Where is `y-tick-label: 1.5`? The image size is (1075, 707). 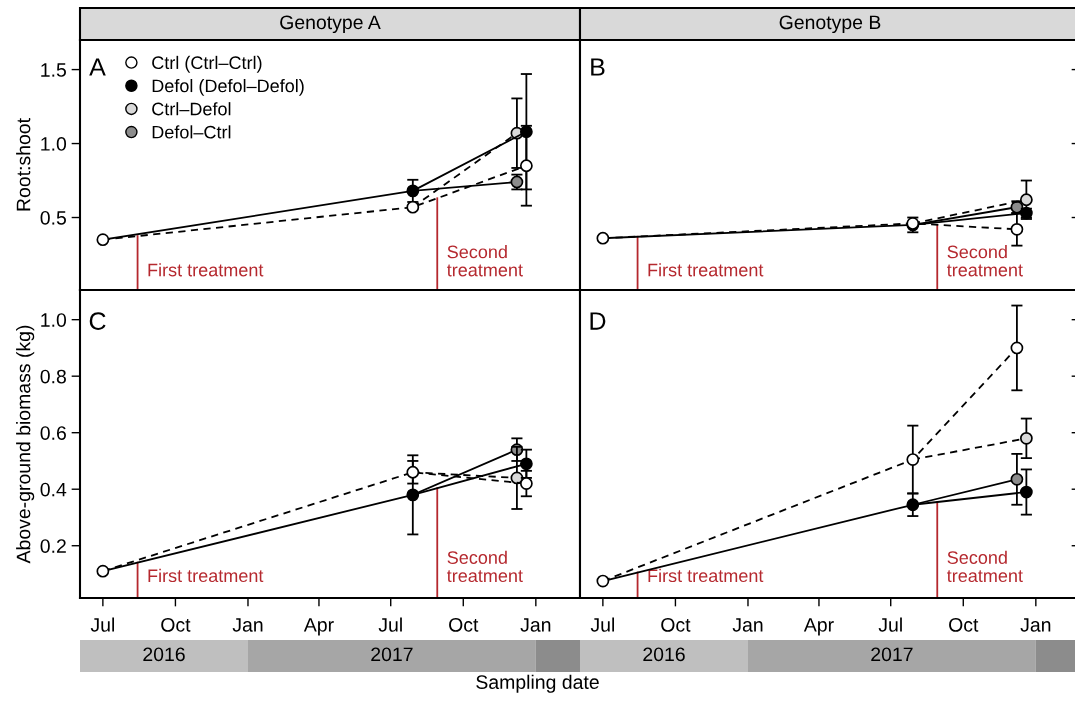 y-tick-label: 1.5 is located at coordinates (53, 70).